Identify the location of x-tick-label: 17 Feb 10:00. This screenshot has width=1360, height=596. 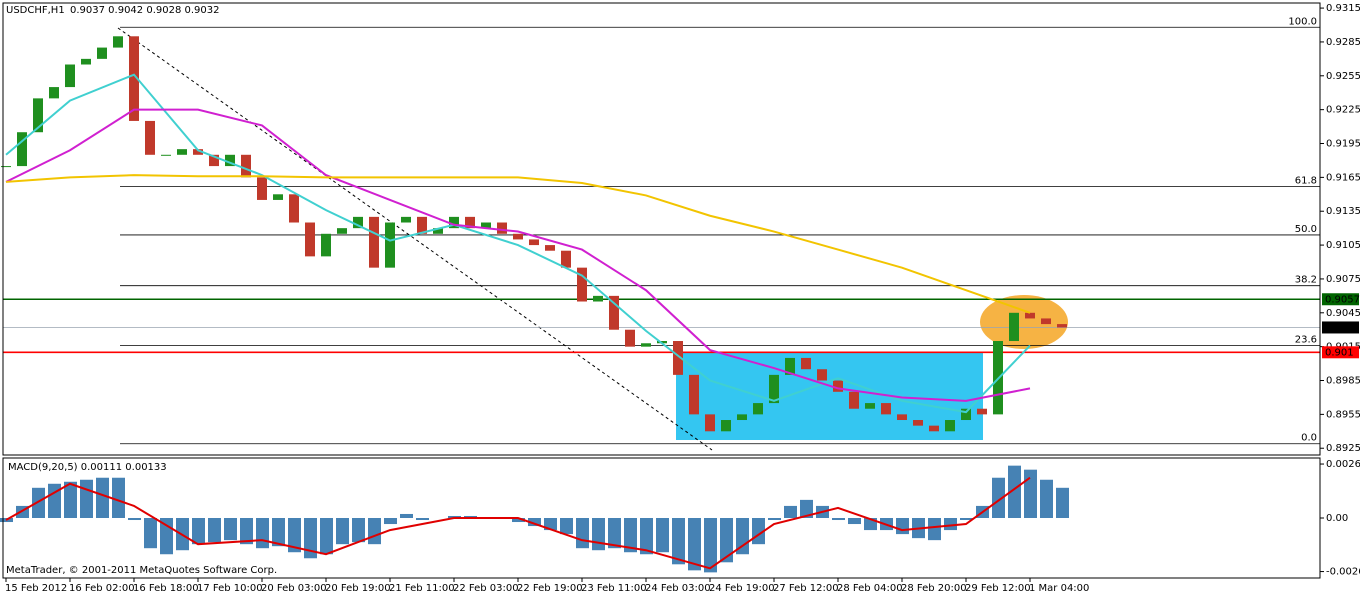
(230, 588).